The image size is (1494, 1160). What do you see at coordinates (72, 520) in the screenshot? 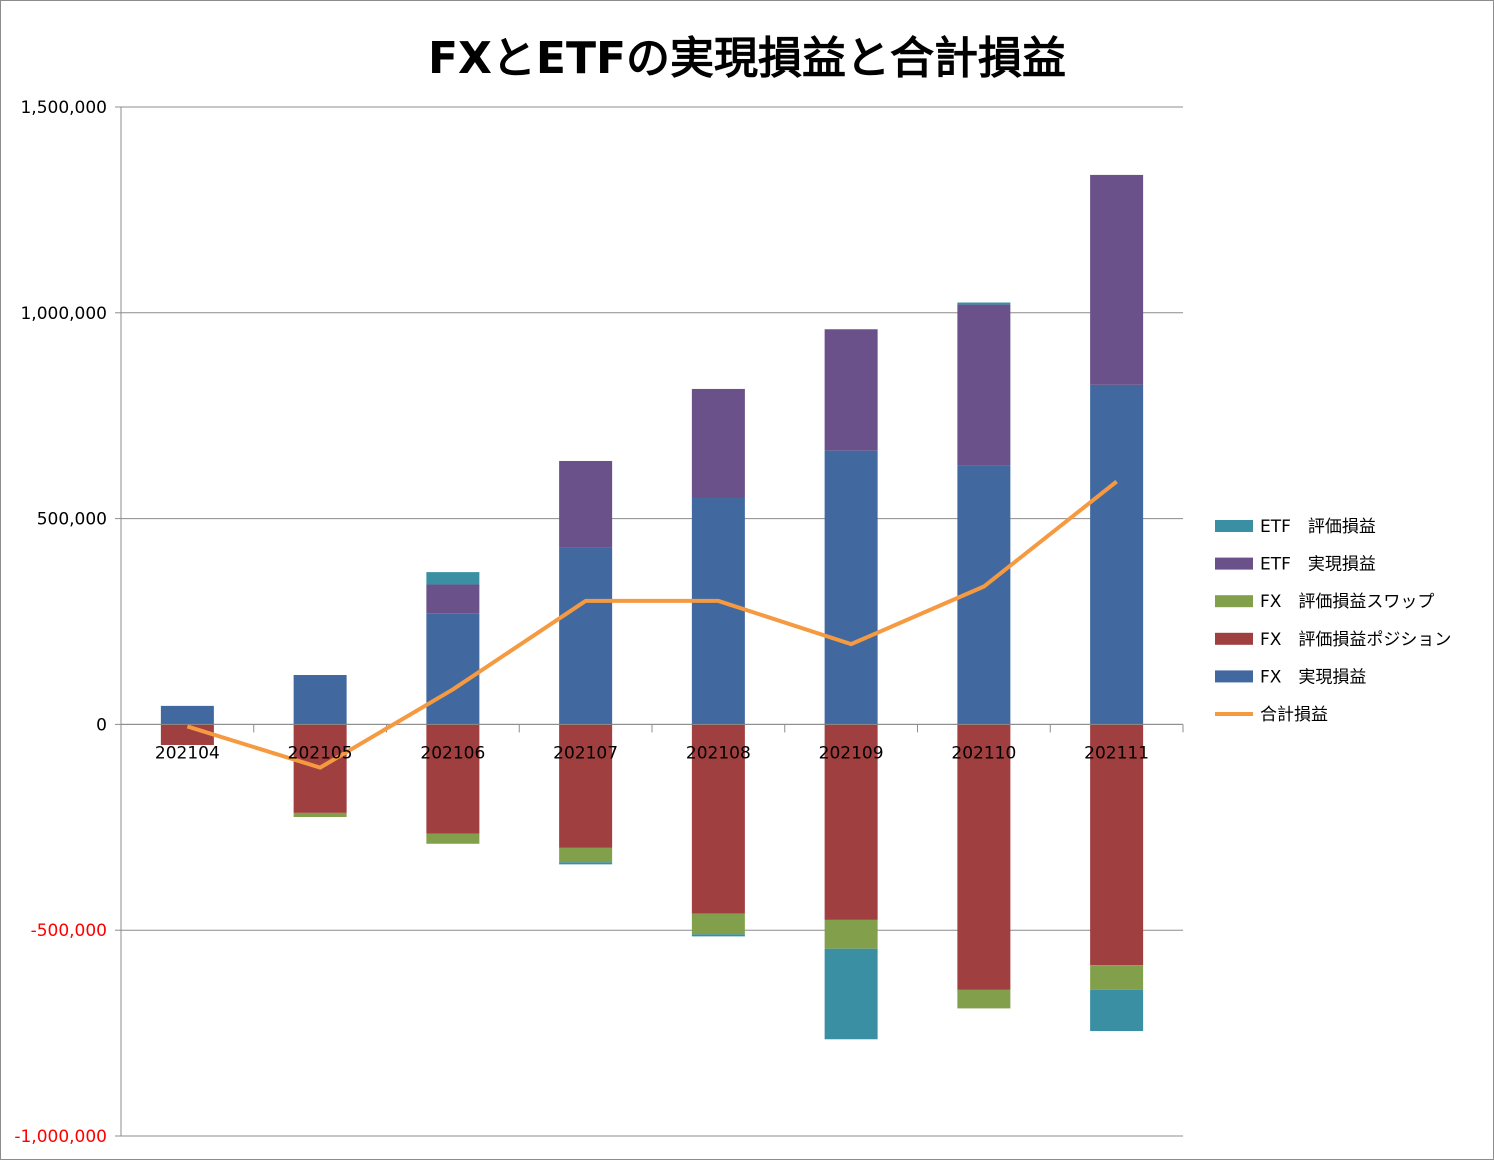
I see `y-tick-label: 500,000` at bounding box center [72, 520].